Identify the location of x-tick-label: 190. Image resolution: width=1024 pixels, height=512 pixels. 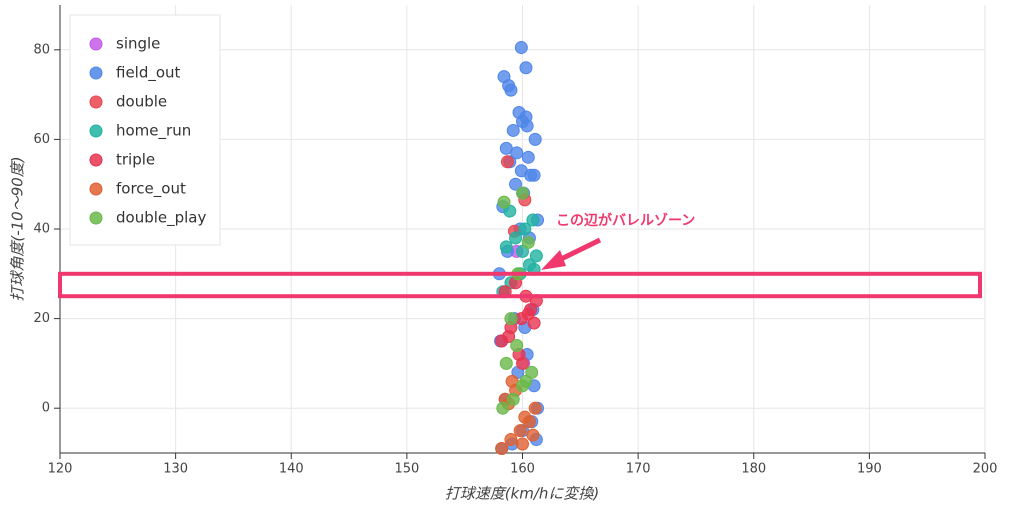
(869, 469).